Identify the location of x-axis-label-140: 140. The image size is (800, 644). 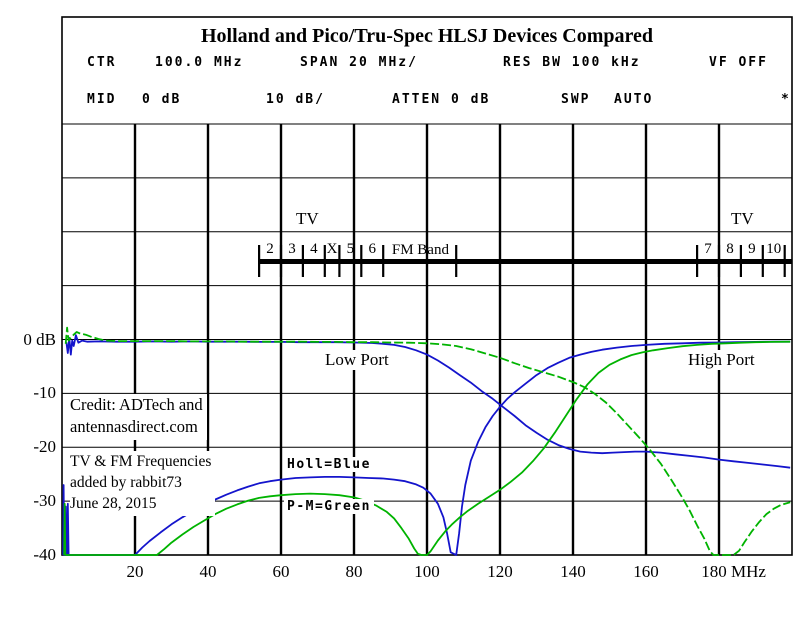
(573, 571).